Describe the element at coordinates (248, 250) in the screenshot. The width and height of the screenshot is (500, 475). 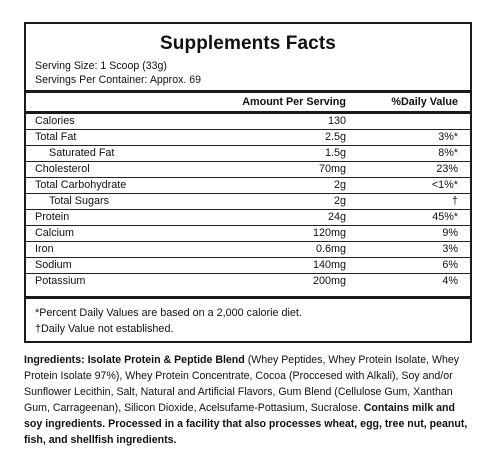
I see `nutrient-row: Iron 0.6mg 3%` at that location.